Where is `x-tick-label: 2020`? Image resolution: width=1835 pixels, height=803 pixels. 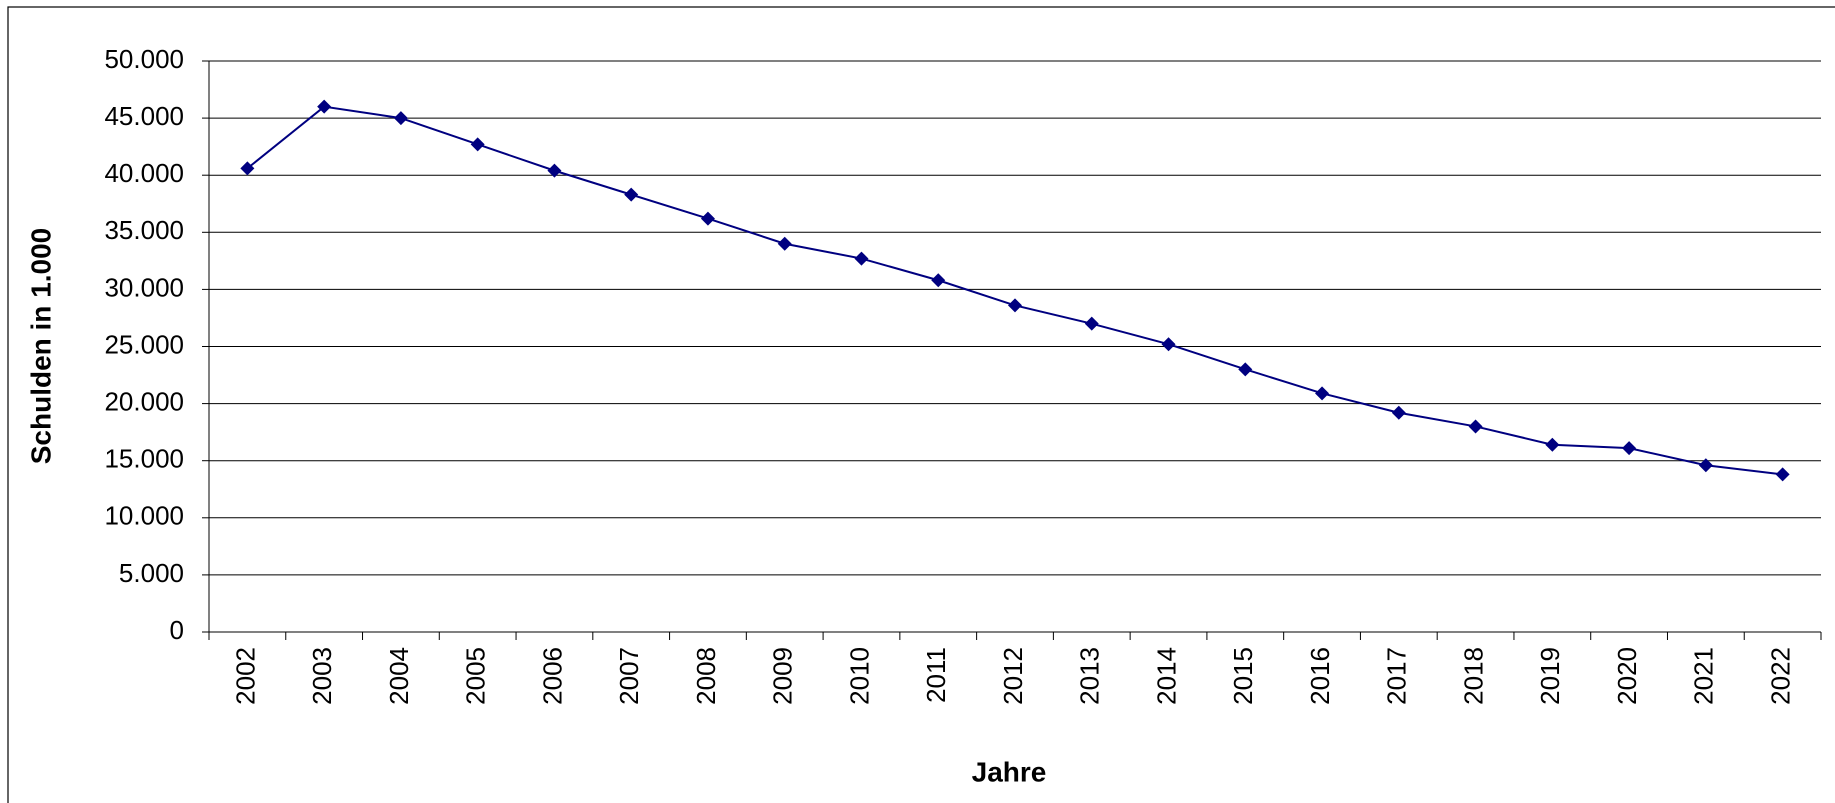 x-tick-label: 2020 is located at coordinates (1627, 676).